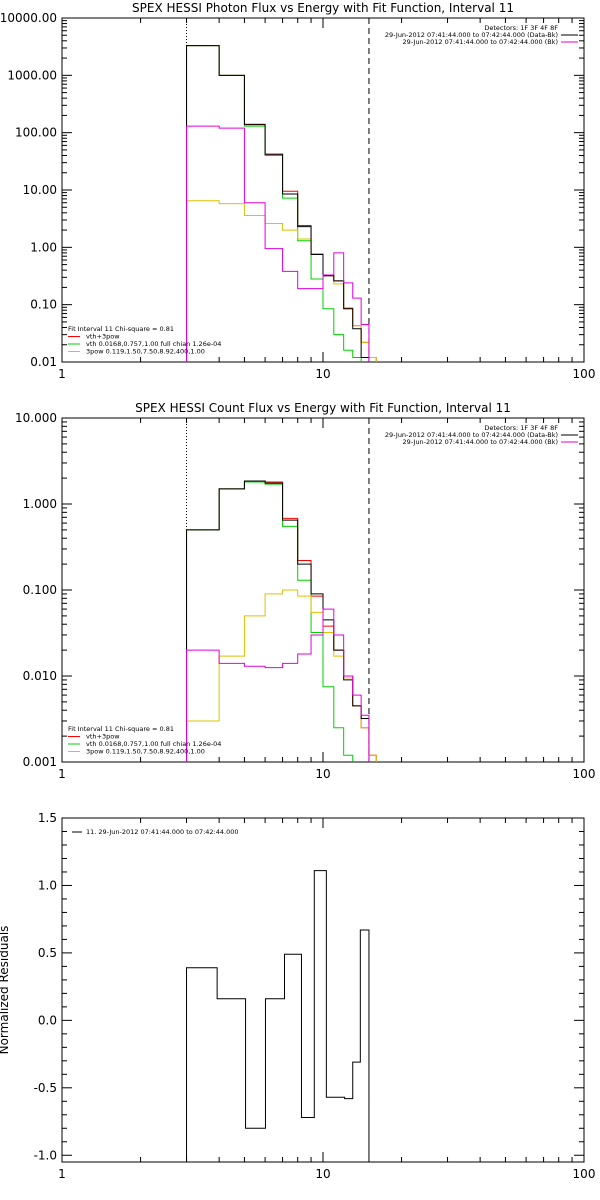 Image resolution: width=600 pixels, height=1200 pixels. What do you see at coordinates (40, 676) in the screenshot?
I see `y-tick-label: 0.010` at bounding box center [40, 676].